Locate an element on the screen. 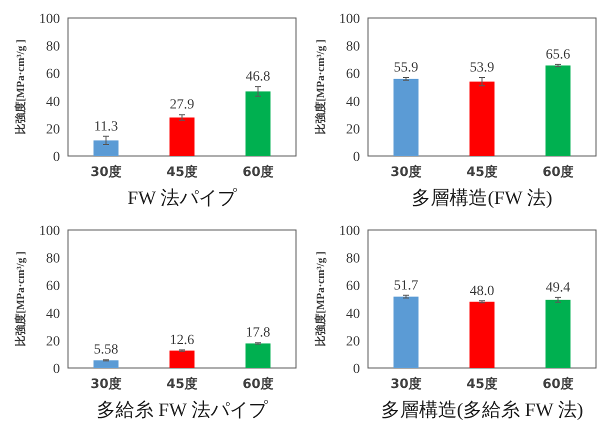 The image size is (600, 425). data-label: 65.6 is located at coordinates (558, 54).